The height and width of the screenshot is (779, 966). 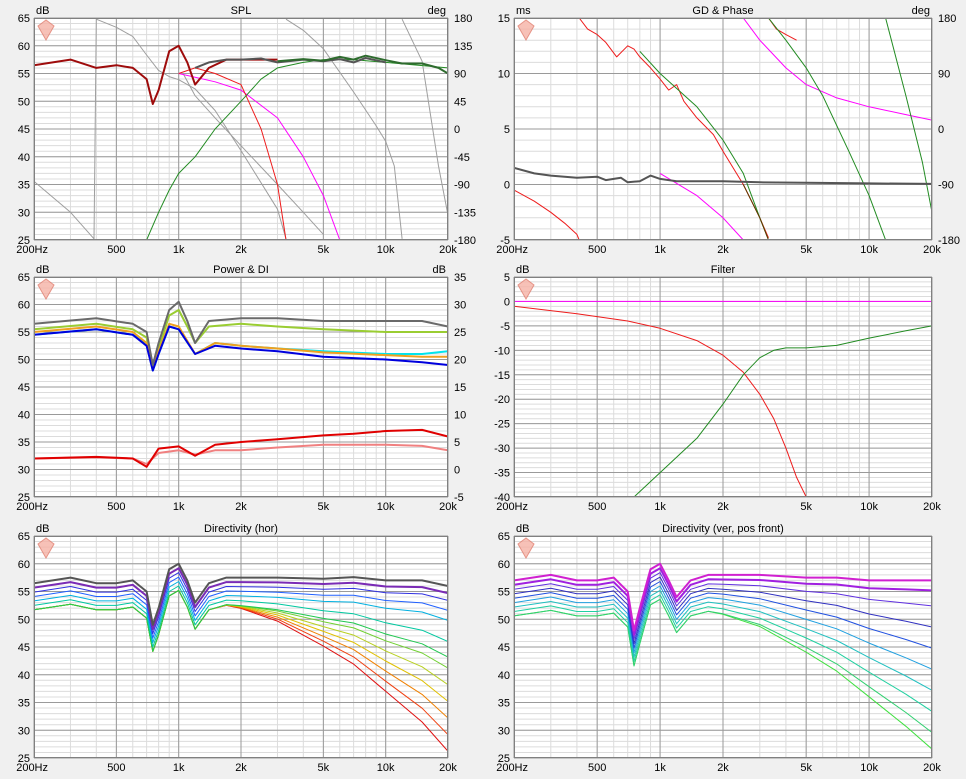 What do you see at coordinates (504, 731) in the screenshot?
I see `y-tick-label: 30` at bounding box center [504, 731].